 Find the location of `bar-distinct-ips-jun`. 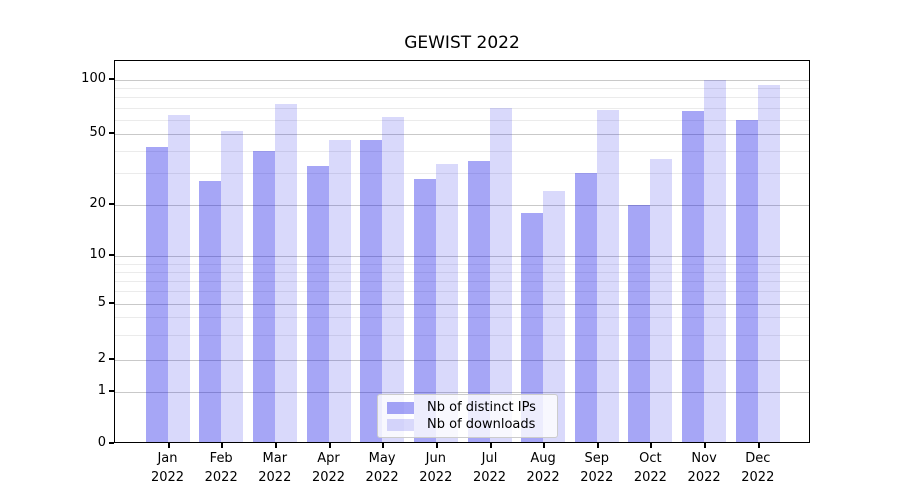

bar-distinct-ips-jun is located at coordinates (424, 310).